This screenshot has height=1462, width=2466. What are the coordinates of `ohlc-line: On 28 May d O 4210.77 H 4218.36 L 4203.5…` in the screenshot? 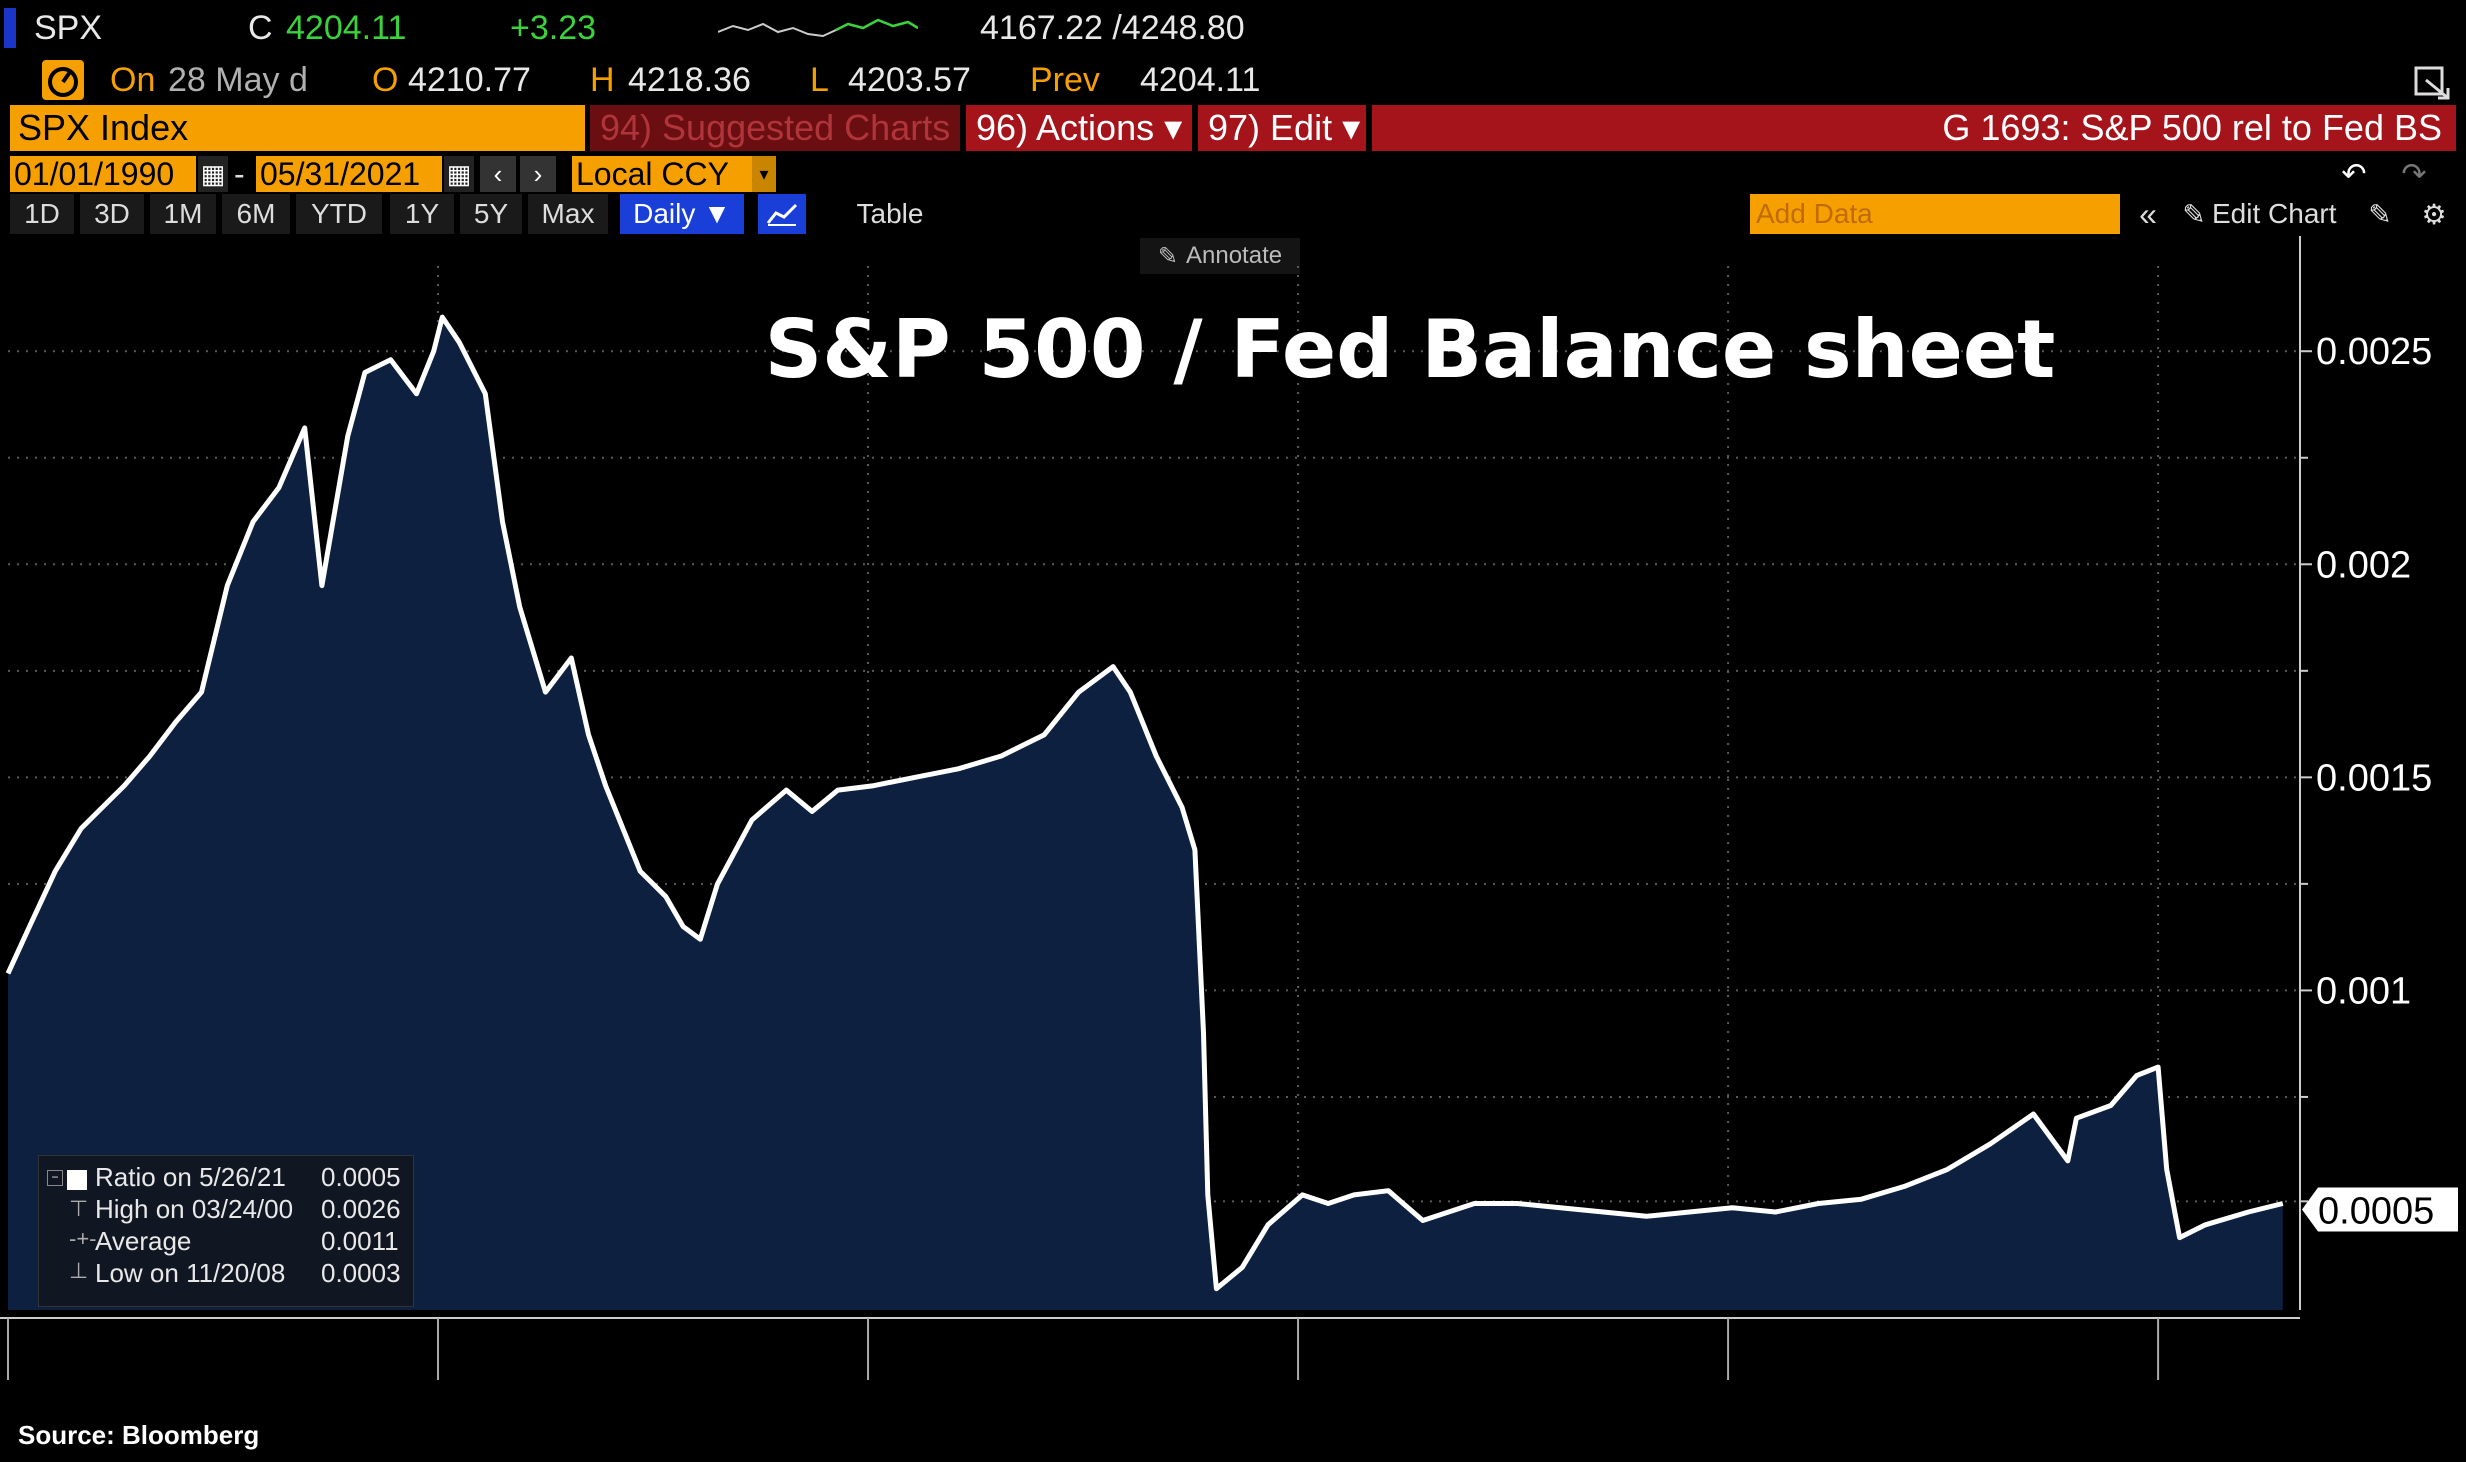 It's located at (1233, 80).